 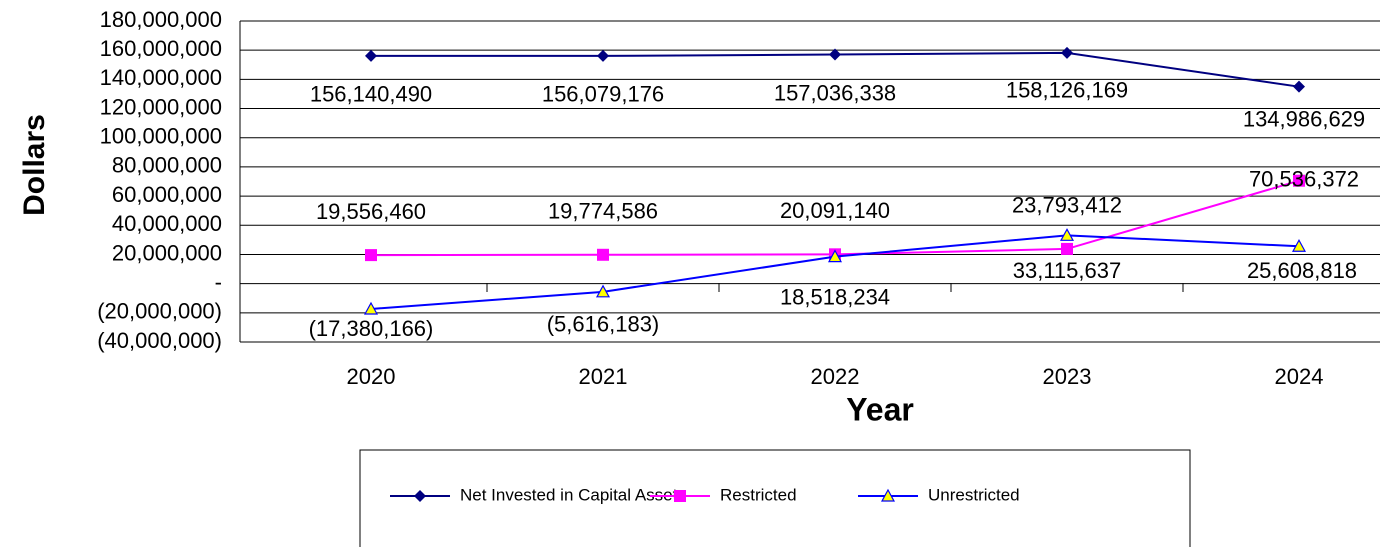 I want to click on data-label: 19,556,460, so click(x=371, y=211).